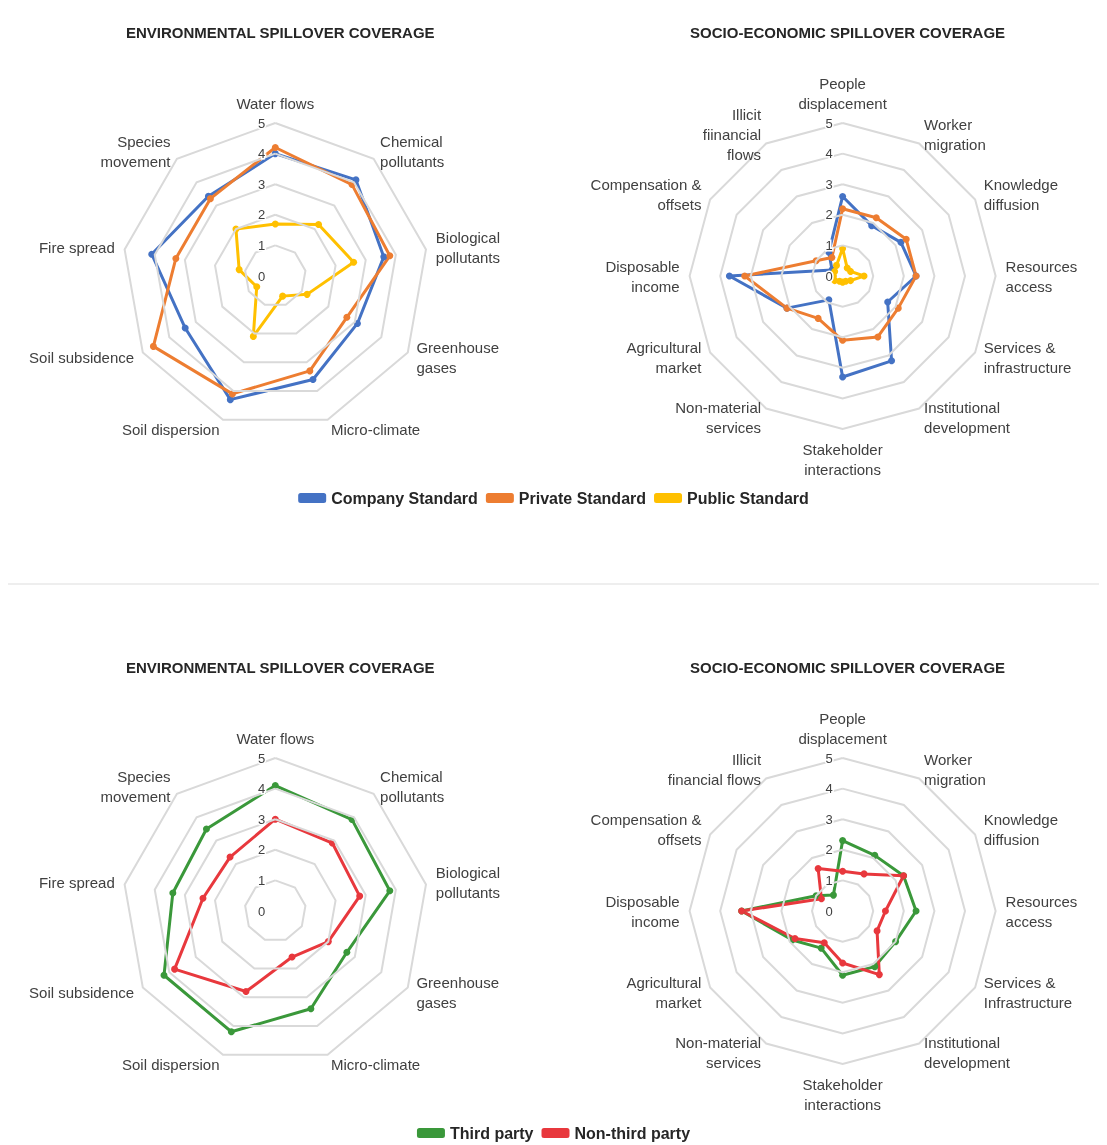 This screenshot has height=1145, width=1107. Describe the element at coordinates (748, 498) in the screenshot. I see `legend-label: Public Standard` at that location.